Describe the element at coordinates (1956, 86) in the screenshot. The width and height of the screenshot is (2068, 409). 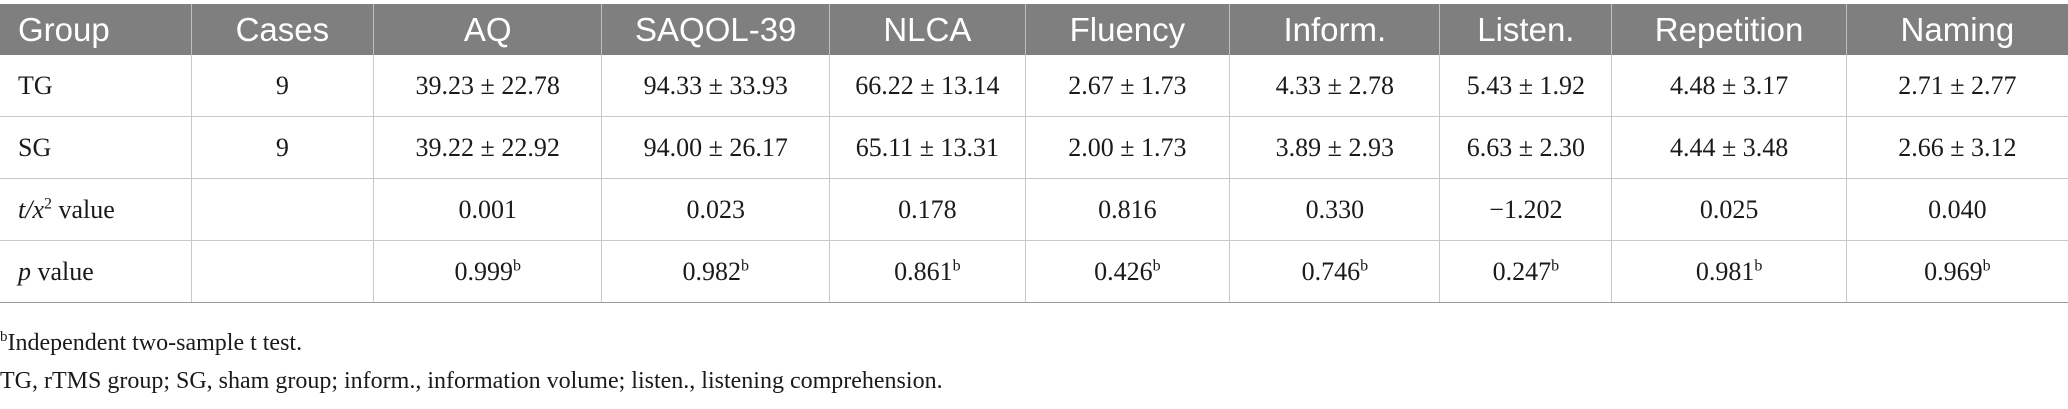
I see `cell-naming: 2.71 ± 2.77` at that location.